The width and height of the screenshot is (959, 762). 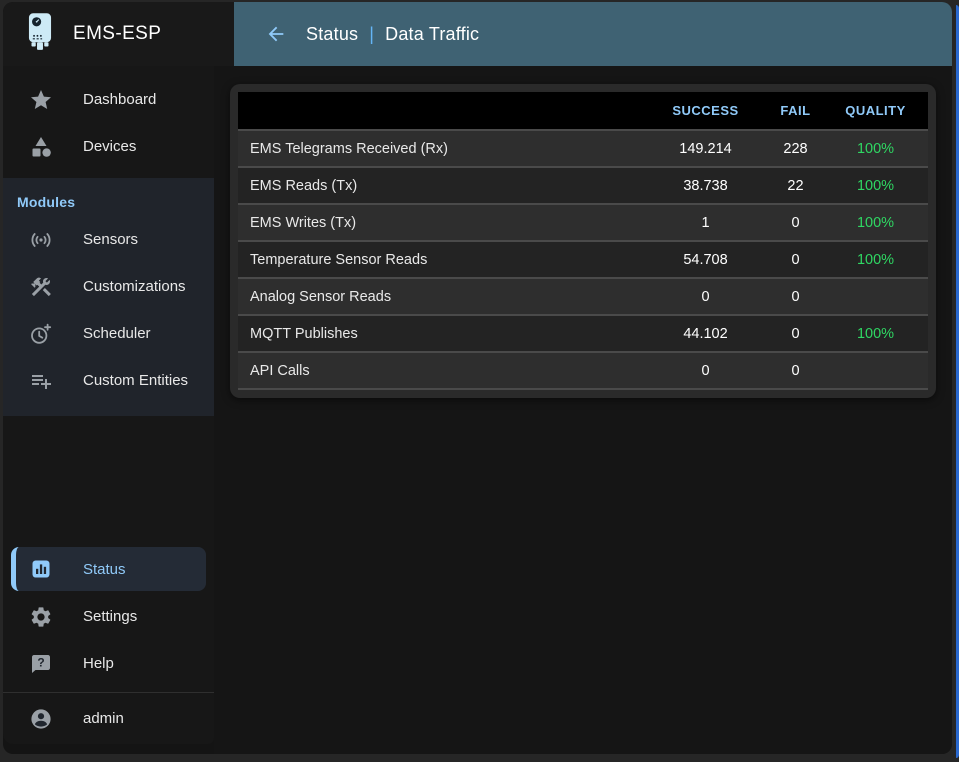 I want to click on table-row: EMS Reads (Tx) 38.738 22 100%, so click(x=583, y=185).